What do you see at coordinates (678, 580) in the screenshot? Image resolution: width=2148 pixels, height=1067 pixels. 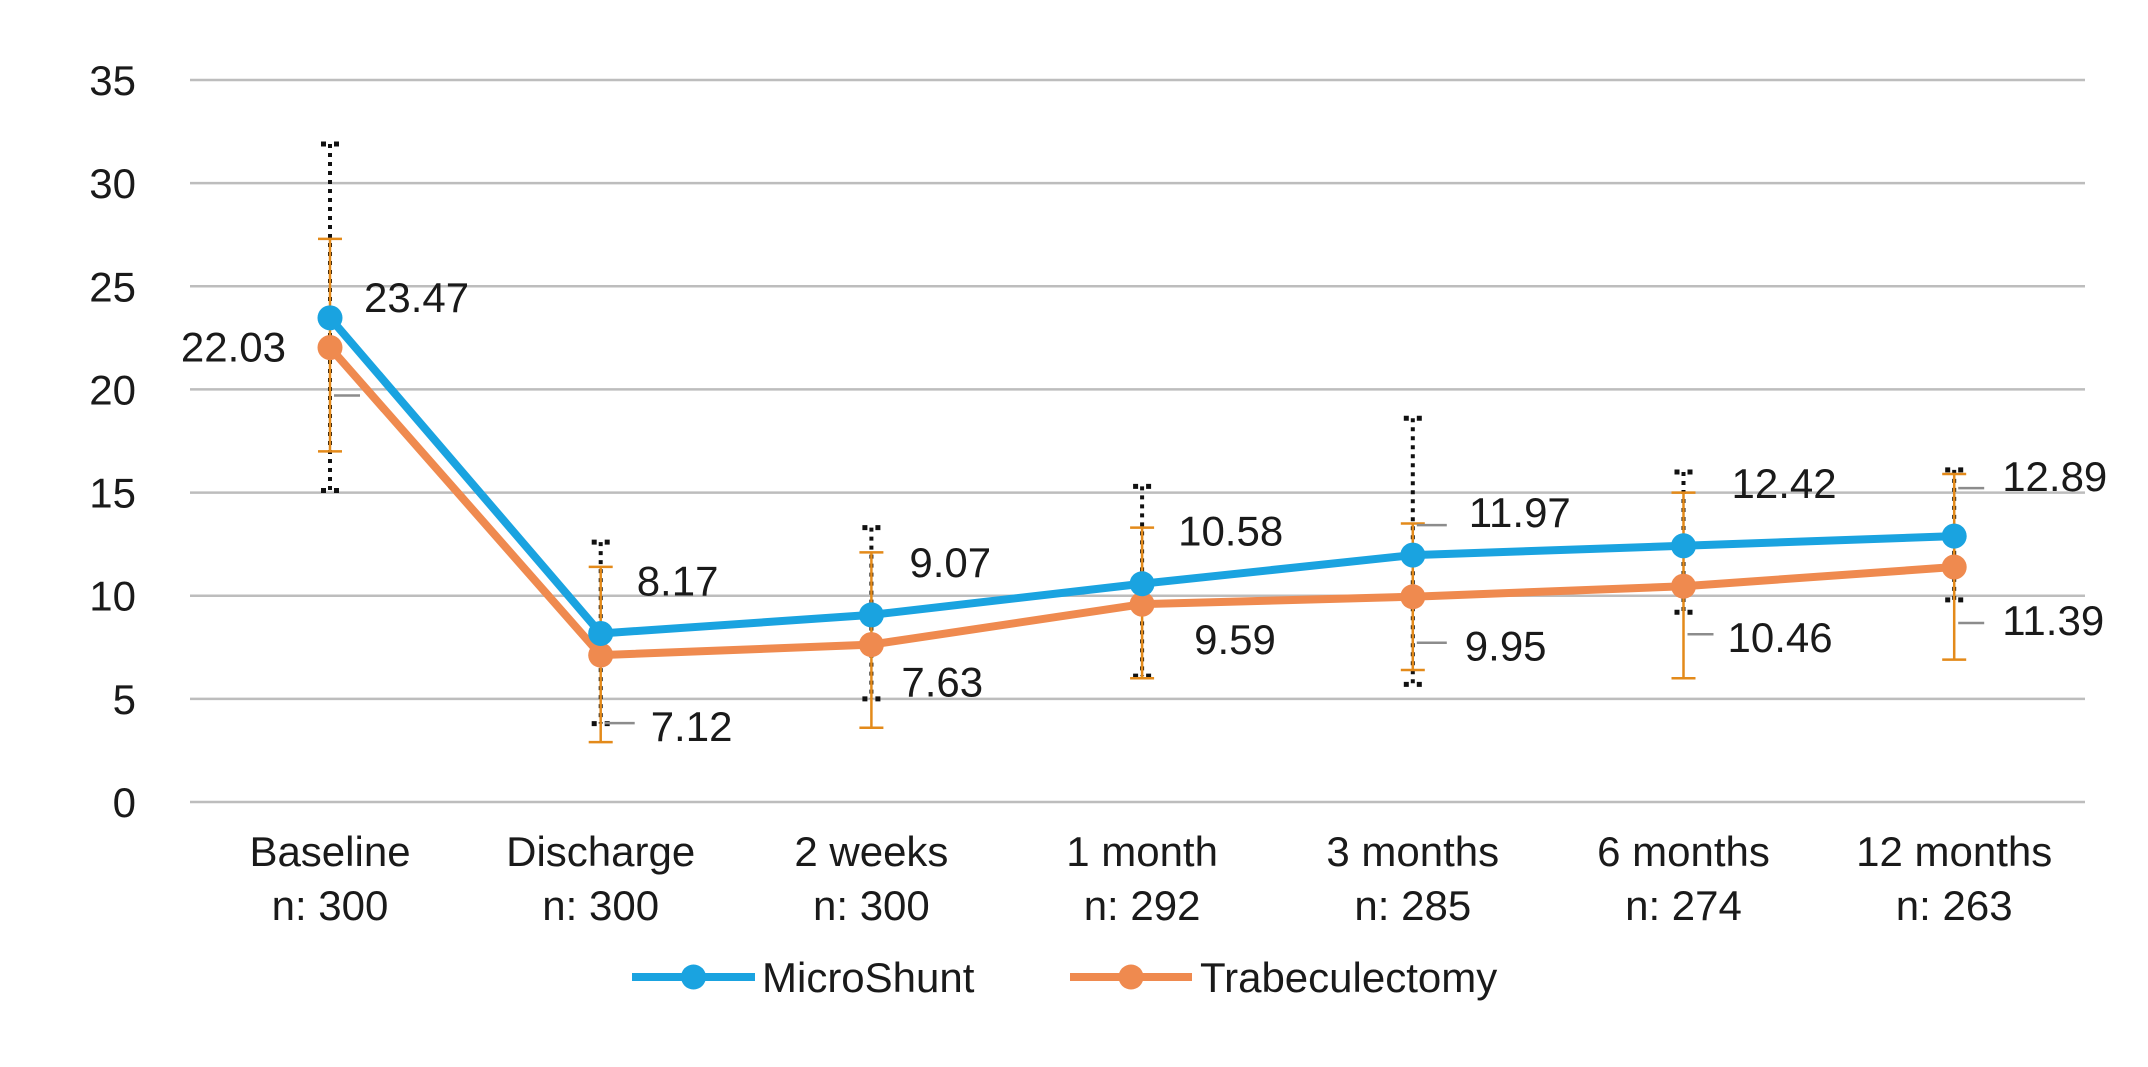 I see `microshunt-data-label: 8.17` at bounding box center [678, 580].